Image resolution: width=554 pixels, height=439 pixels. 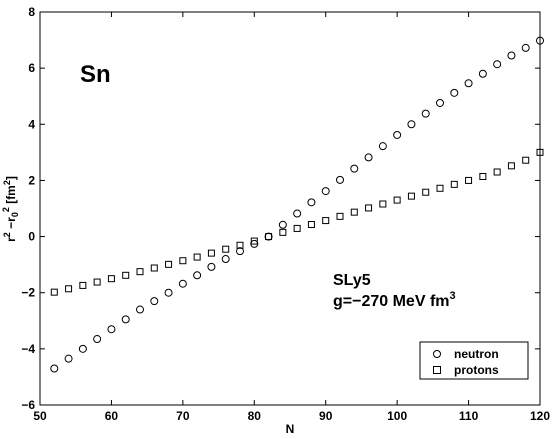 What do you see at coordinates (28, 293) in the screenshot?
I see `y-tick-label: −2` at bounding box center [28, 293].